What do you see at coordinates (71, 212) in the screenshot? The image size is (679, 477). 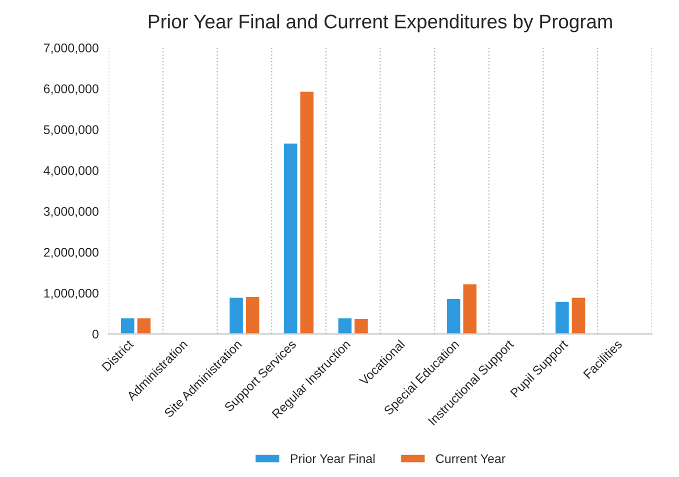 I see `y-tick-label: 3,000,000` at bounding box center [71, 212].